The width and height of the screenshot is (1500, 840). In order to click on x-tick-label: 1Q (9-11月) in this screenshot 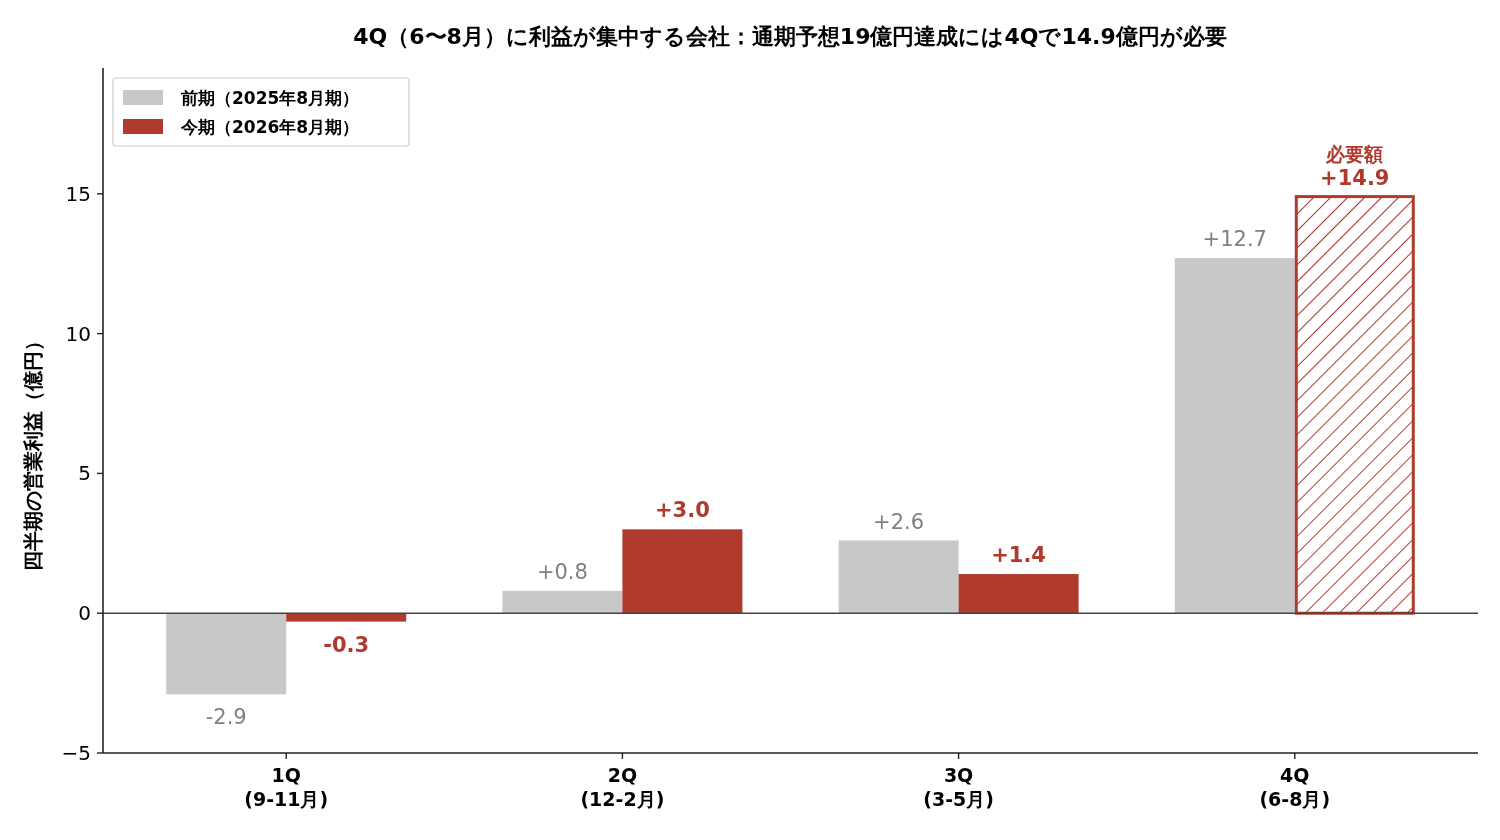, I will do `click(286, 787)`.